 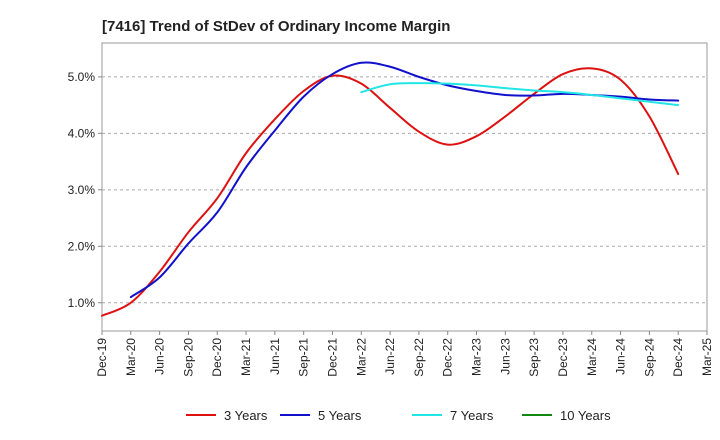 I want to click on x-tick-label: Jun-24, so click(x=621, y=356).